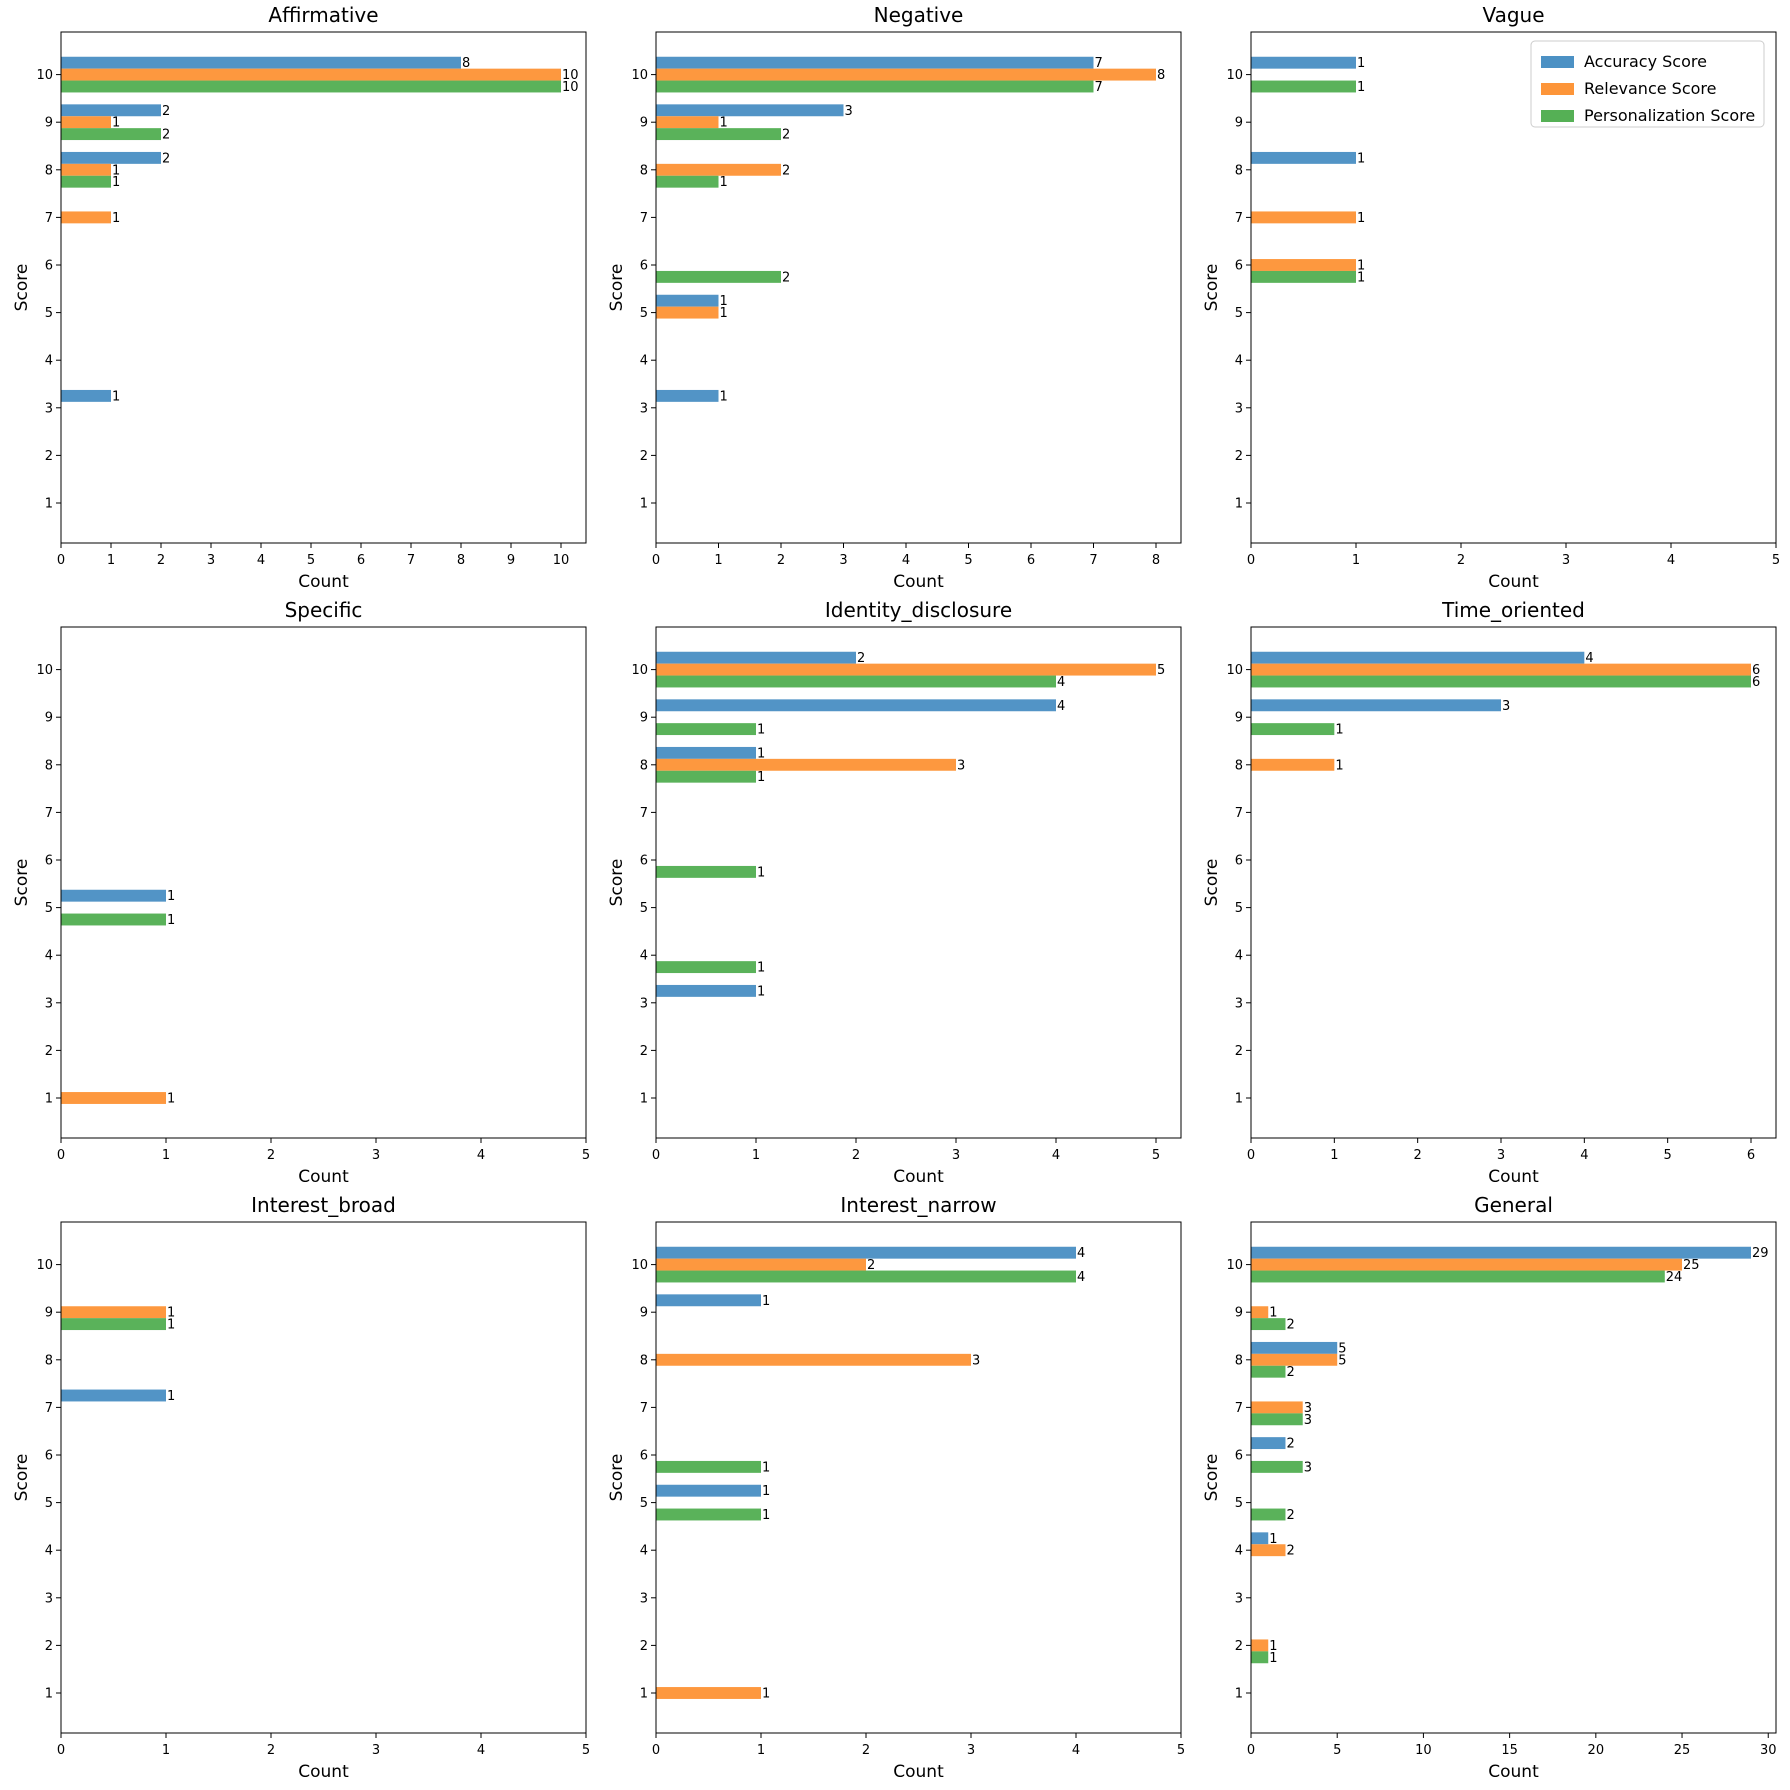  I want to click on data-label: 4, so click(1061, 706).